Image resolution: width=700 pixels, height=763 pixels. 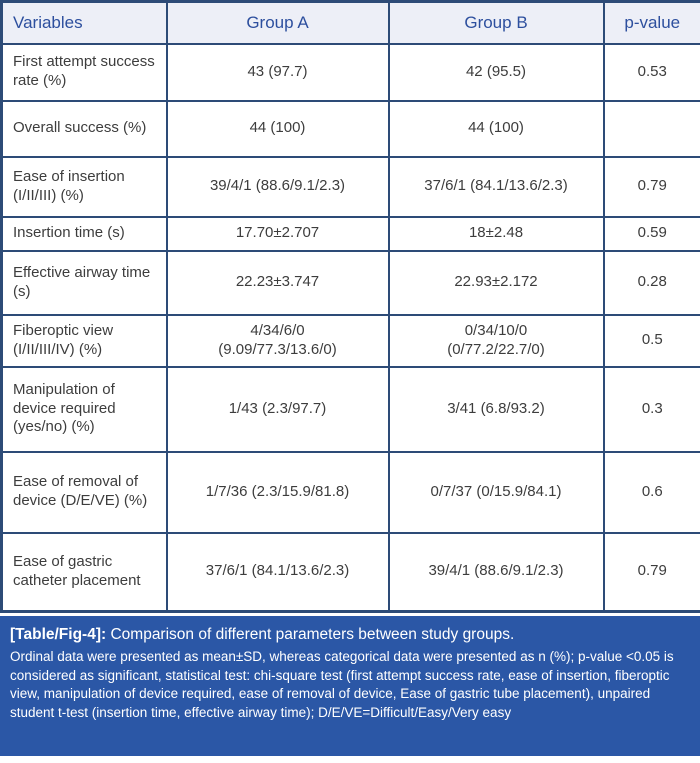 I want to click on variable-cell: Effective airway time (s), so click(x=84, y=282).